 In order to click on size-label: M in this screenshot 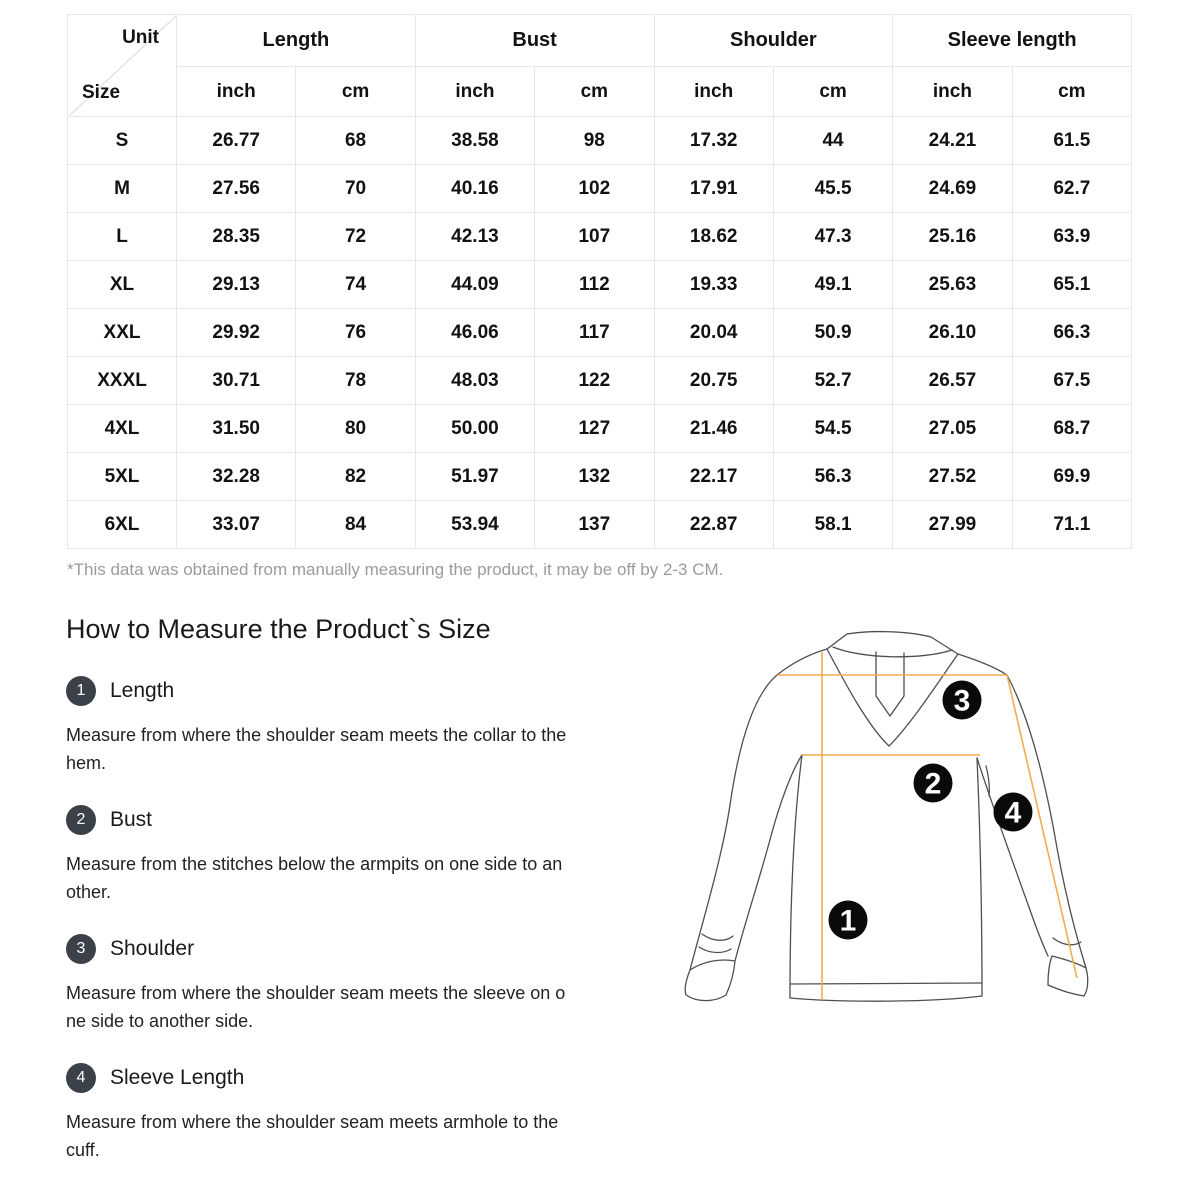, I will do `click(122, 188)`.